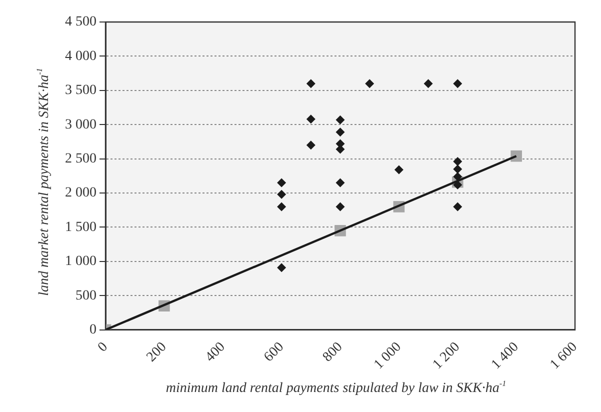 The width and height of the screenshot is (601, 412). Describe the element at coordinates (336, 388) in the screenshot. I see `x-axis-title: minimum land rental payments stipulated by law in SKK·ha$^{-1}$` at that location.